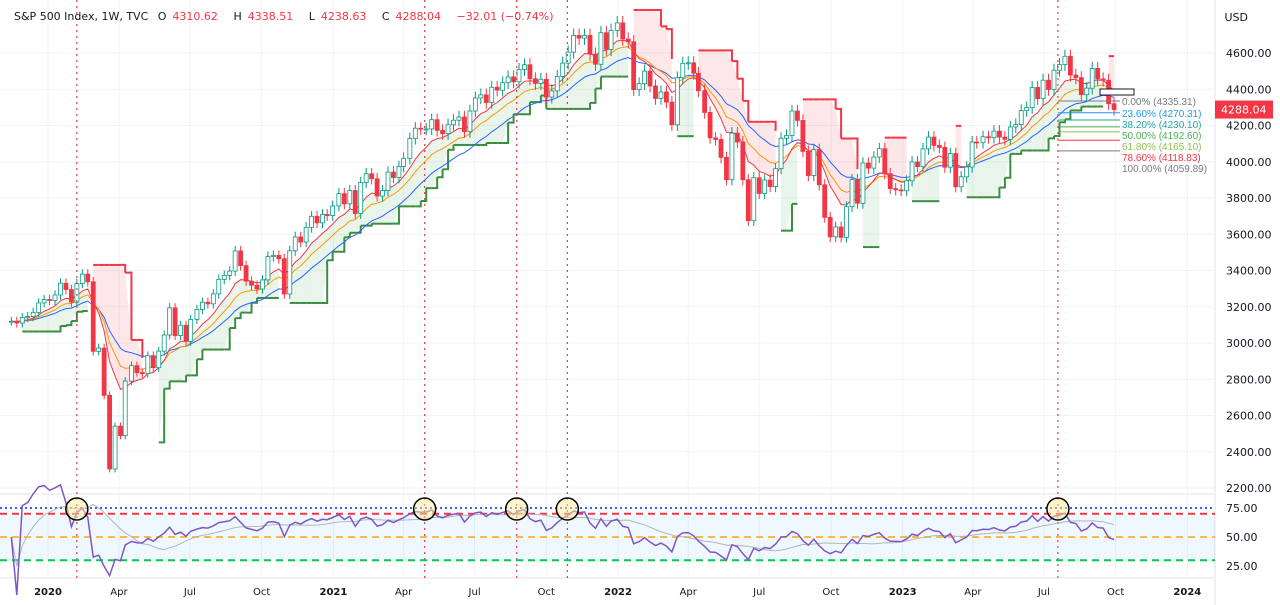 The height and width of the screenshot is (605, 1280). I want to click on low-label: L, so click(311, 16).